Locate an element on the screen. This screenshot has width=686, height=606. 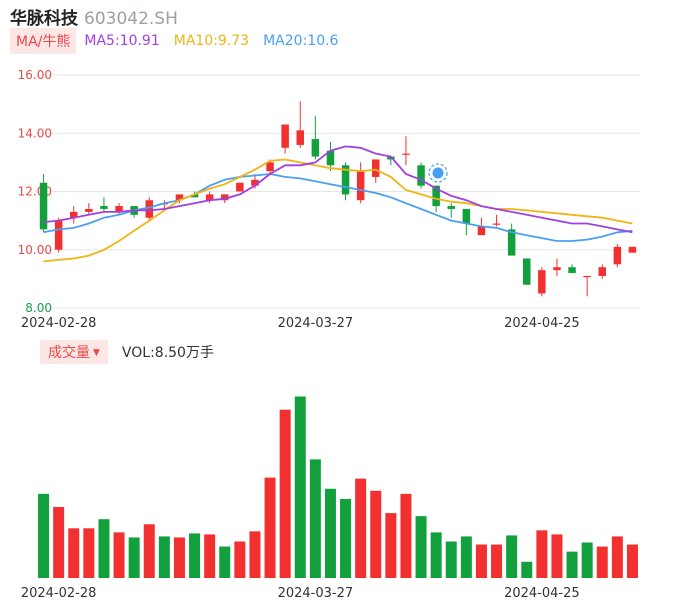
stock-name: 华脉科技 is located at coordinates (44, 19).